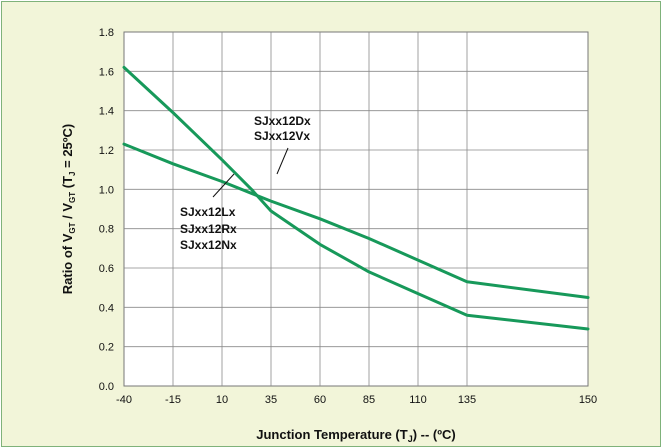 This screenshot has width=662, height=447. Describe the element at coordinates (106, 151) in the screenshot. I see `y-tick-label: 1.2` at that location.